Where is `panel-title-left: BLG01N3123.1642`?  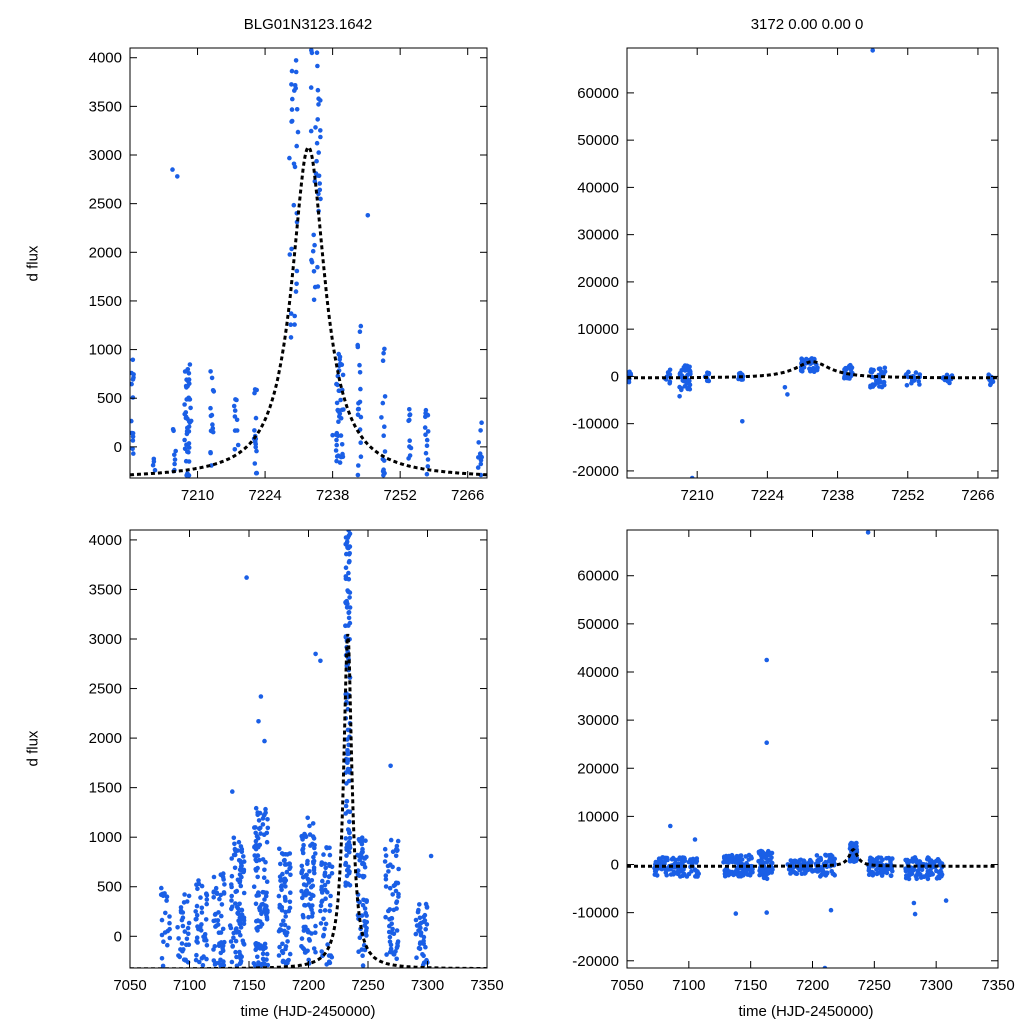 panel-title-left: BLG01N3123.1642 is located at coordinates (308, 24).